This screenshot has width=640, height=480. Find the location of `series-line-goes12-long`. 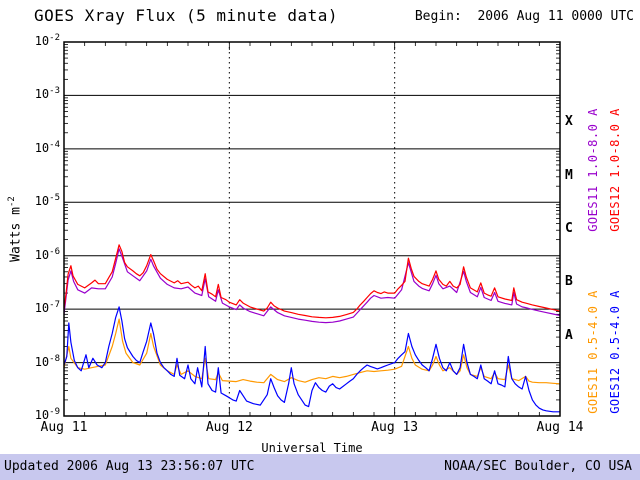

series-line-goes12-long is located at coordinates (312, 281).